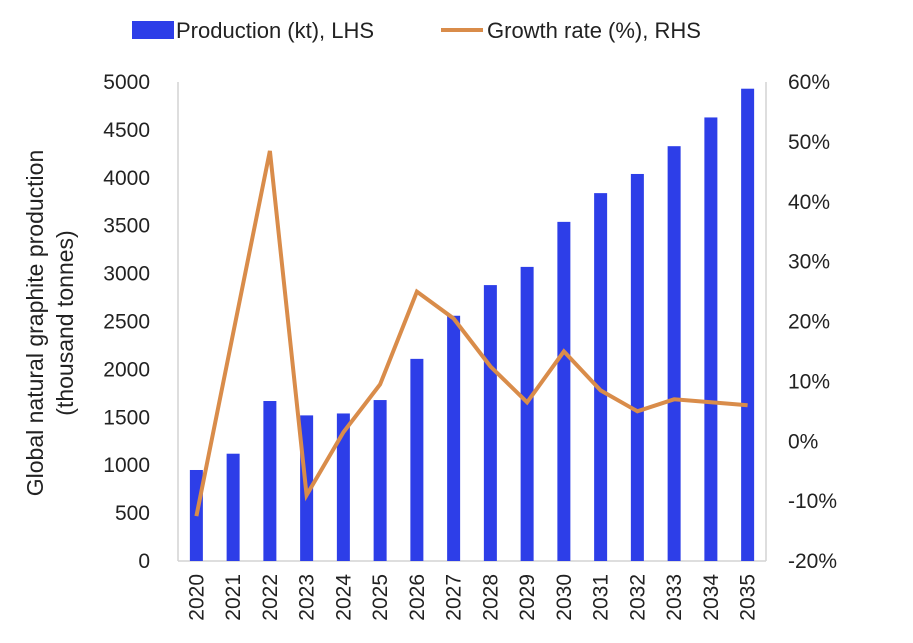 The height and width of the screenshot is (643, 913). I want to click on x-tick-label: 2031, so click(601, 597).